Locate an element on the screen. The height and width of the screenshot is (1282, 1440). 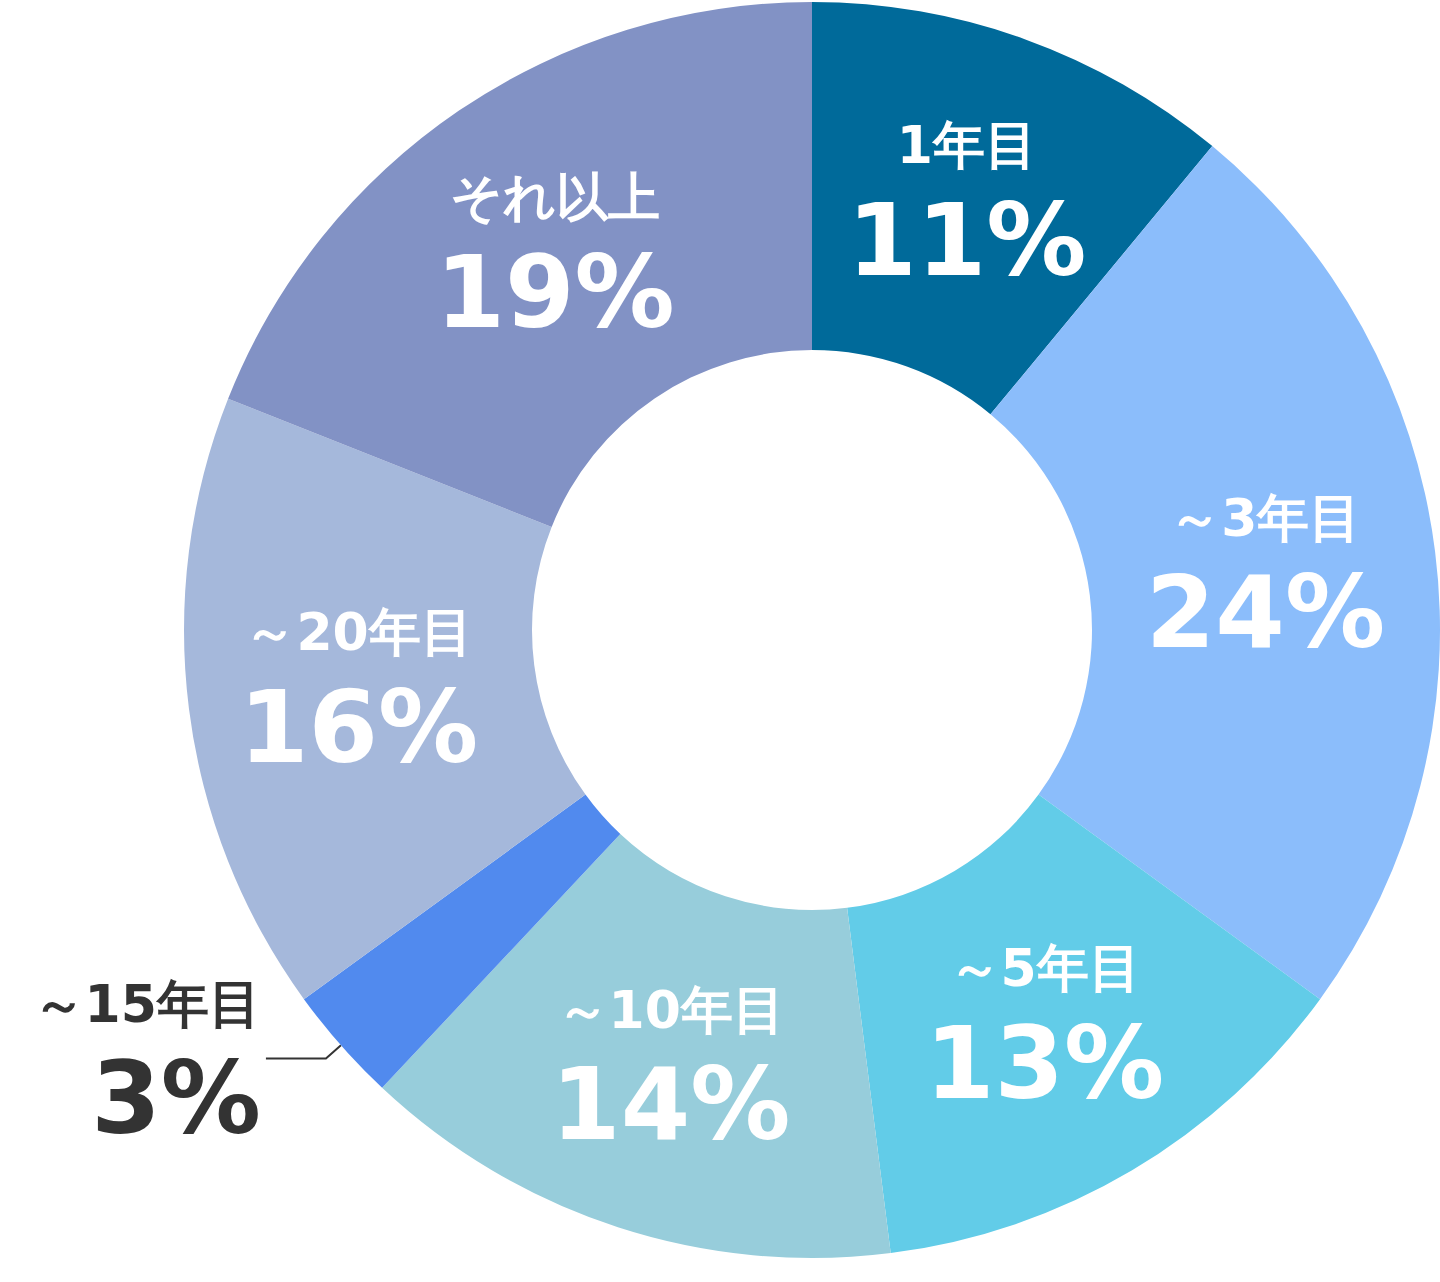
slice-label: 1年目 is located at coordinates (966, 145).